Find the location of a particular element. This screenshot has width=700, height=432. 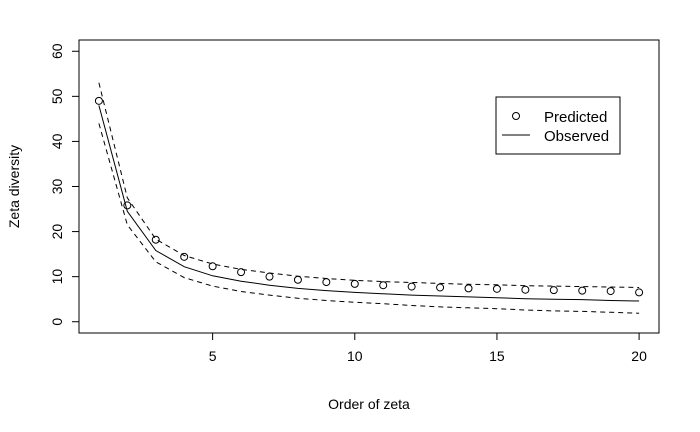

legend-box is located at coordinates (558, 125).